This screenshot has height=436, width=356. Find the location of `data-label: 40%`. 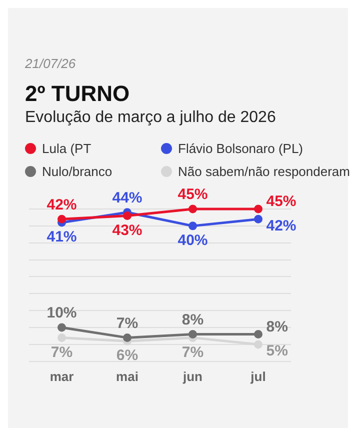

data-label: 40% is located at coordinates (193, 241).